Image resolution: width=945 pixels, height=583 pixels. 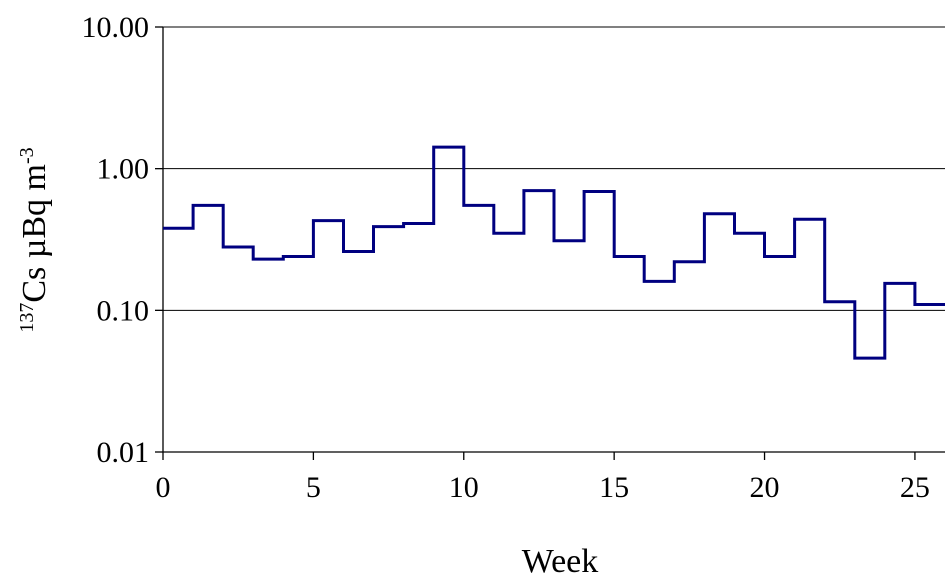 What do you see at coordinates (313, 487) in the screenshot?
I see `x-tick-label: 5` at bounding box center [313, 487].